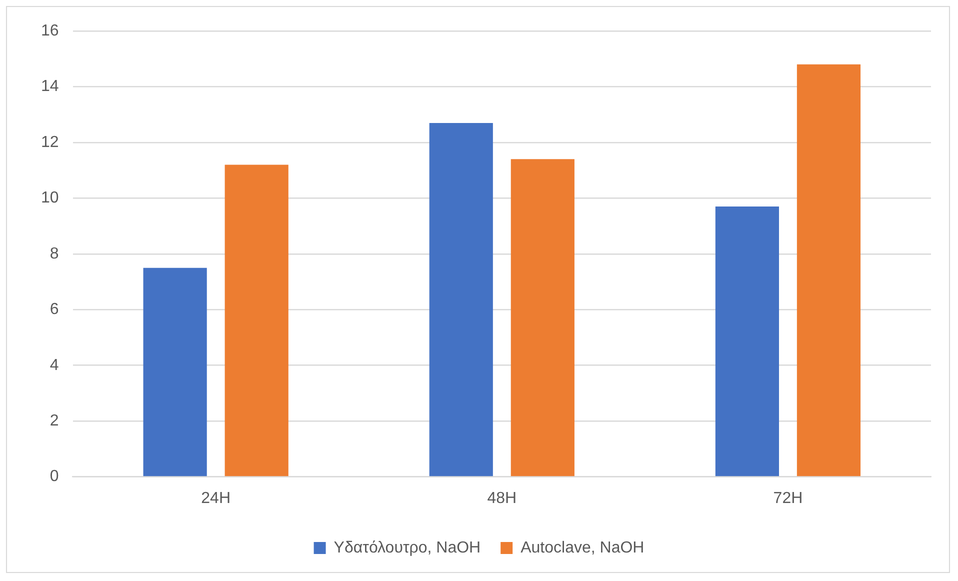 This screenshot has height=581, width=958. I want to click on x-tick-label: 24H, so click(216, 498).